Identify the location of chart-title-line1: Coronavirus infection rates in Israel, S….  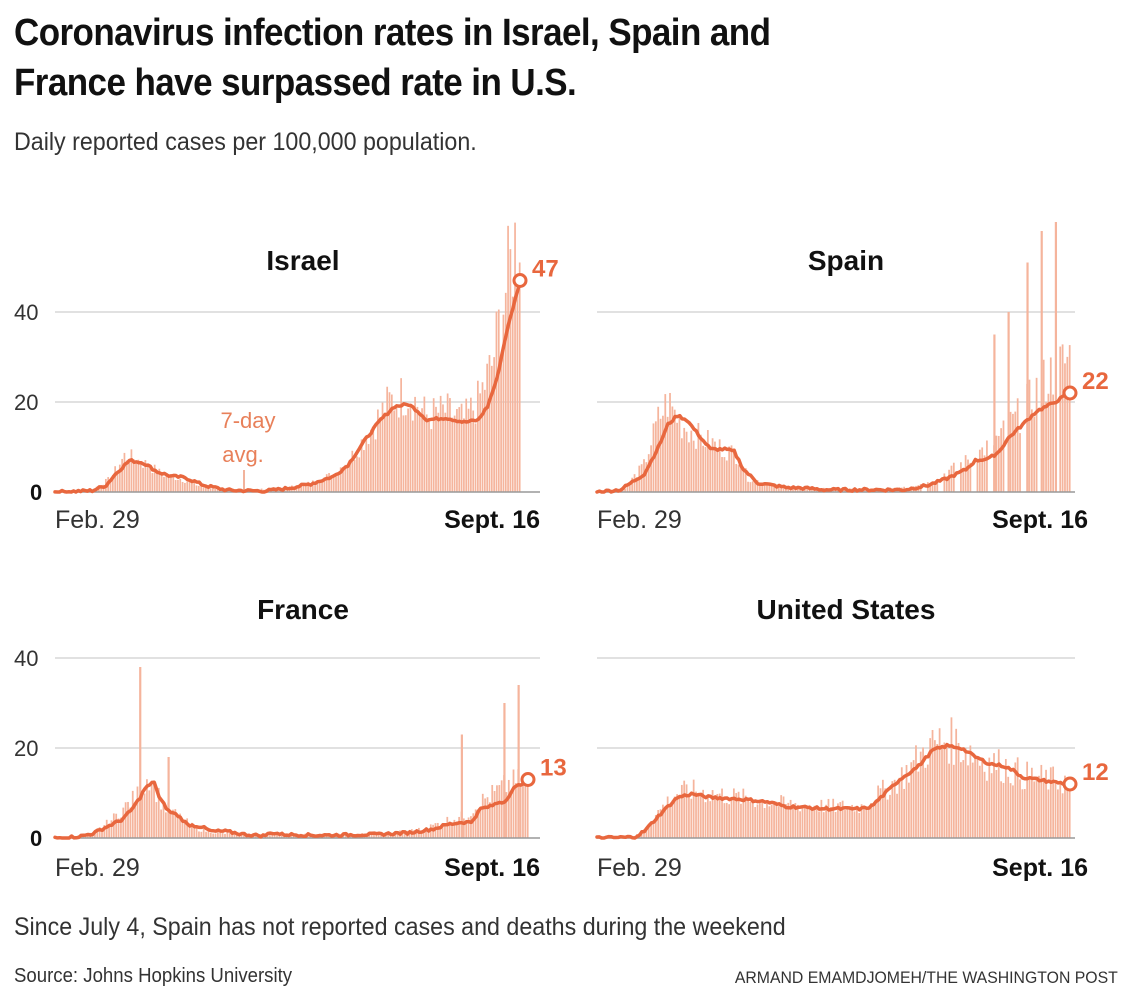
(392, 33).